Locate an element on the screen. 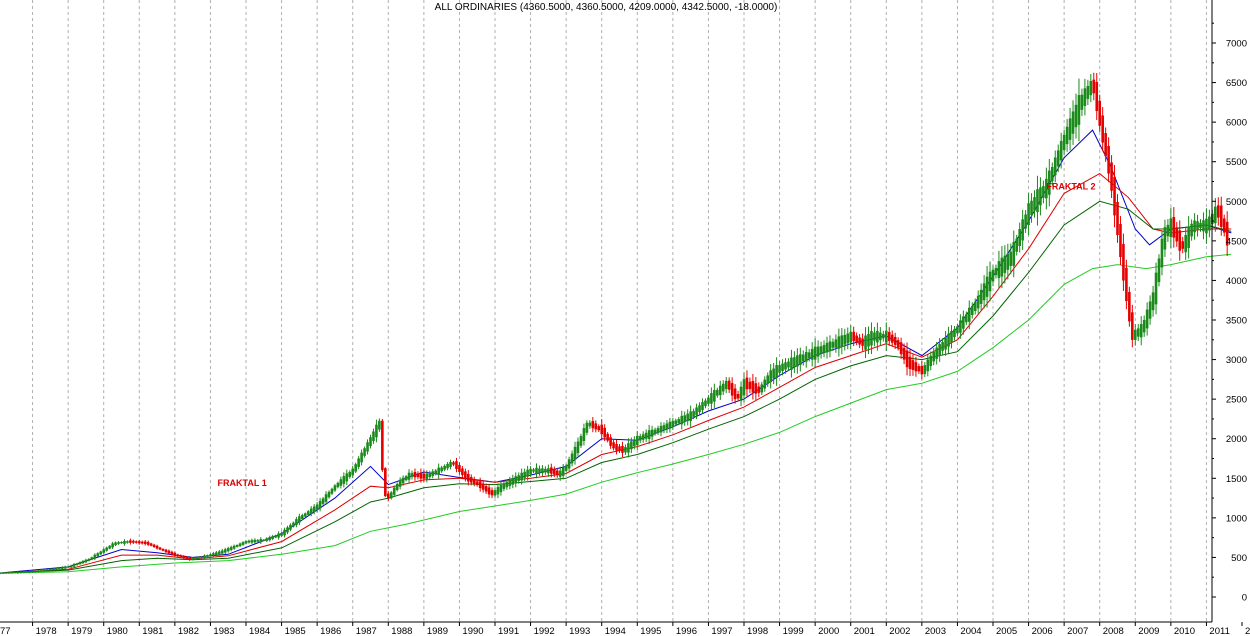  y-tick-label: 2000 is located at coordinates (1236, 439).